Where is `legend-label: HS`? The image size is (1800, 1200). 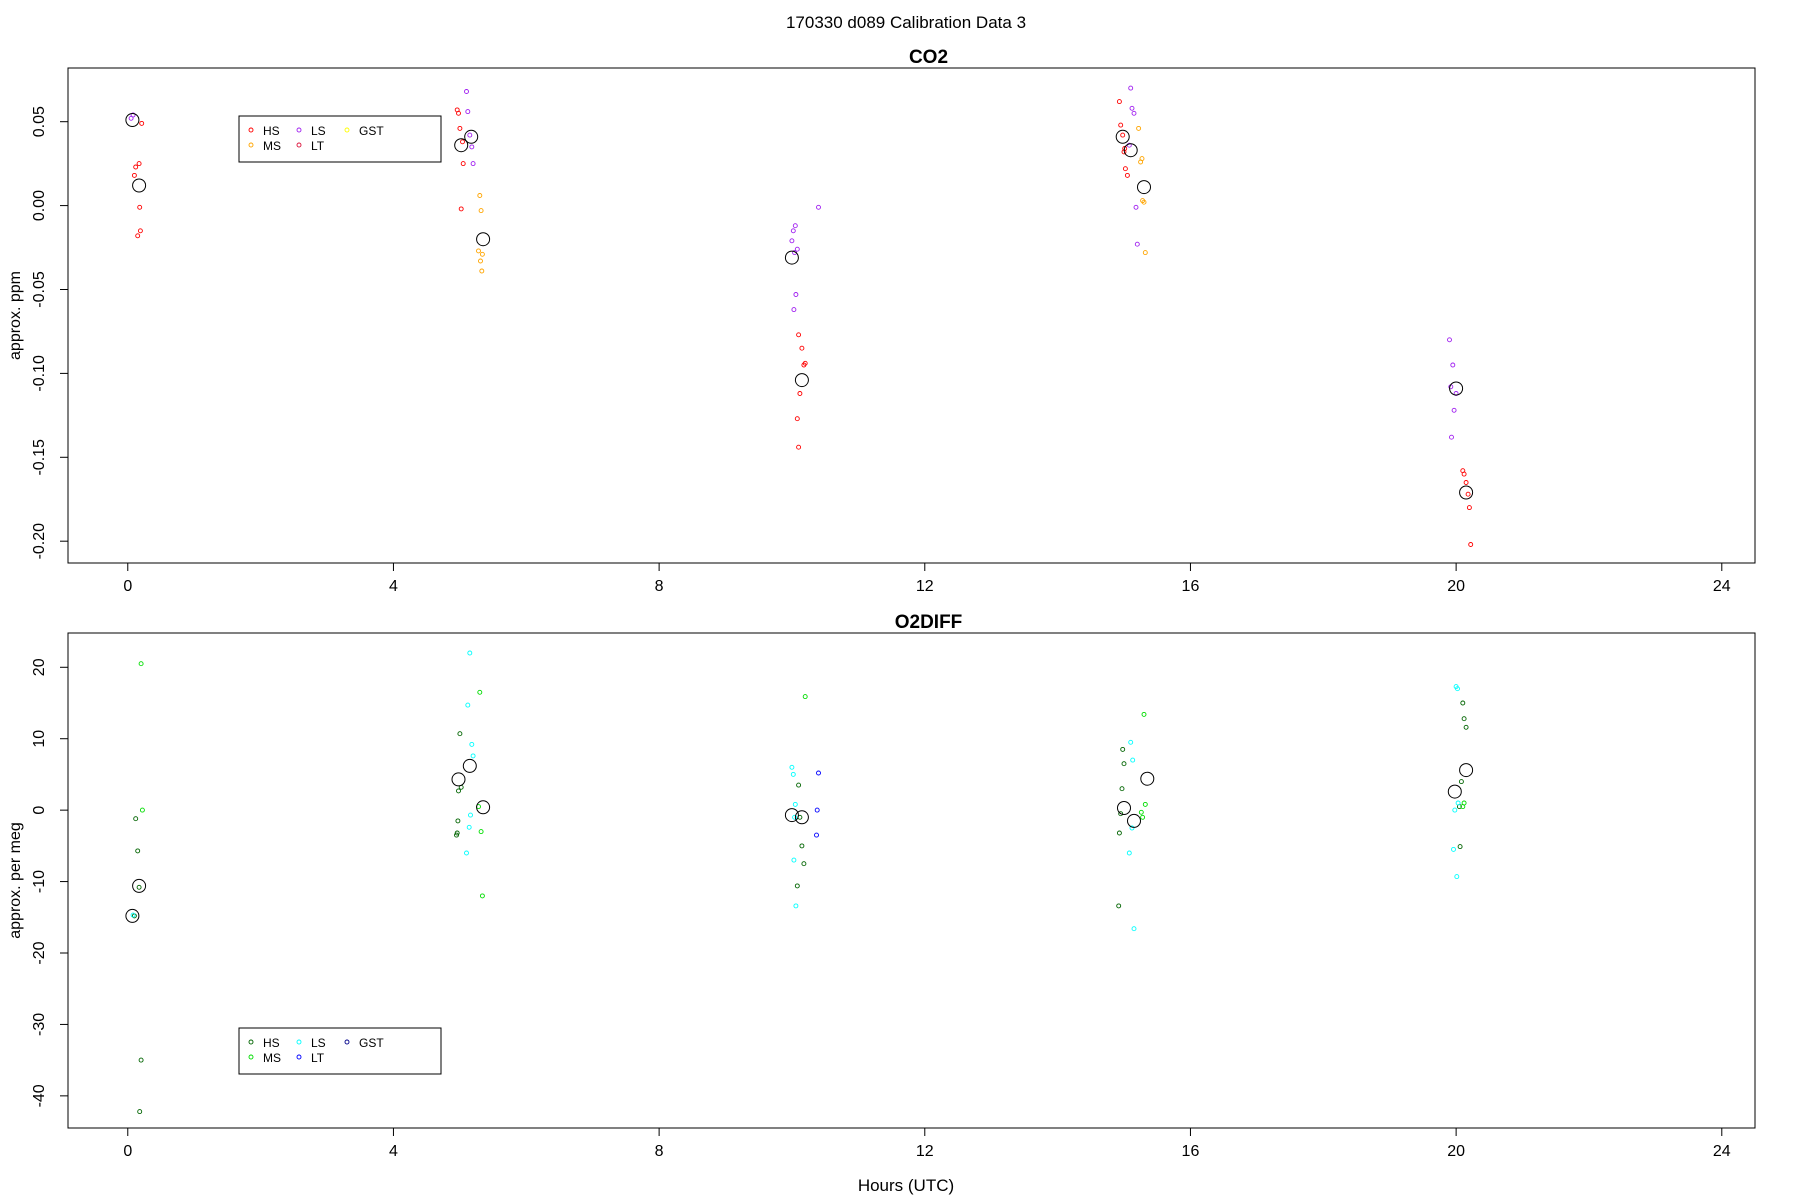 legend-label: HS is located at coordinates (271, 131).